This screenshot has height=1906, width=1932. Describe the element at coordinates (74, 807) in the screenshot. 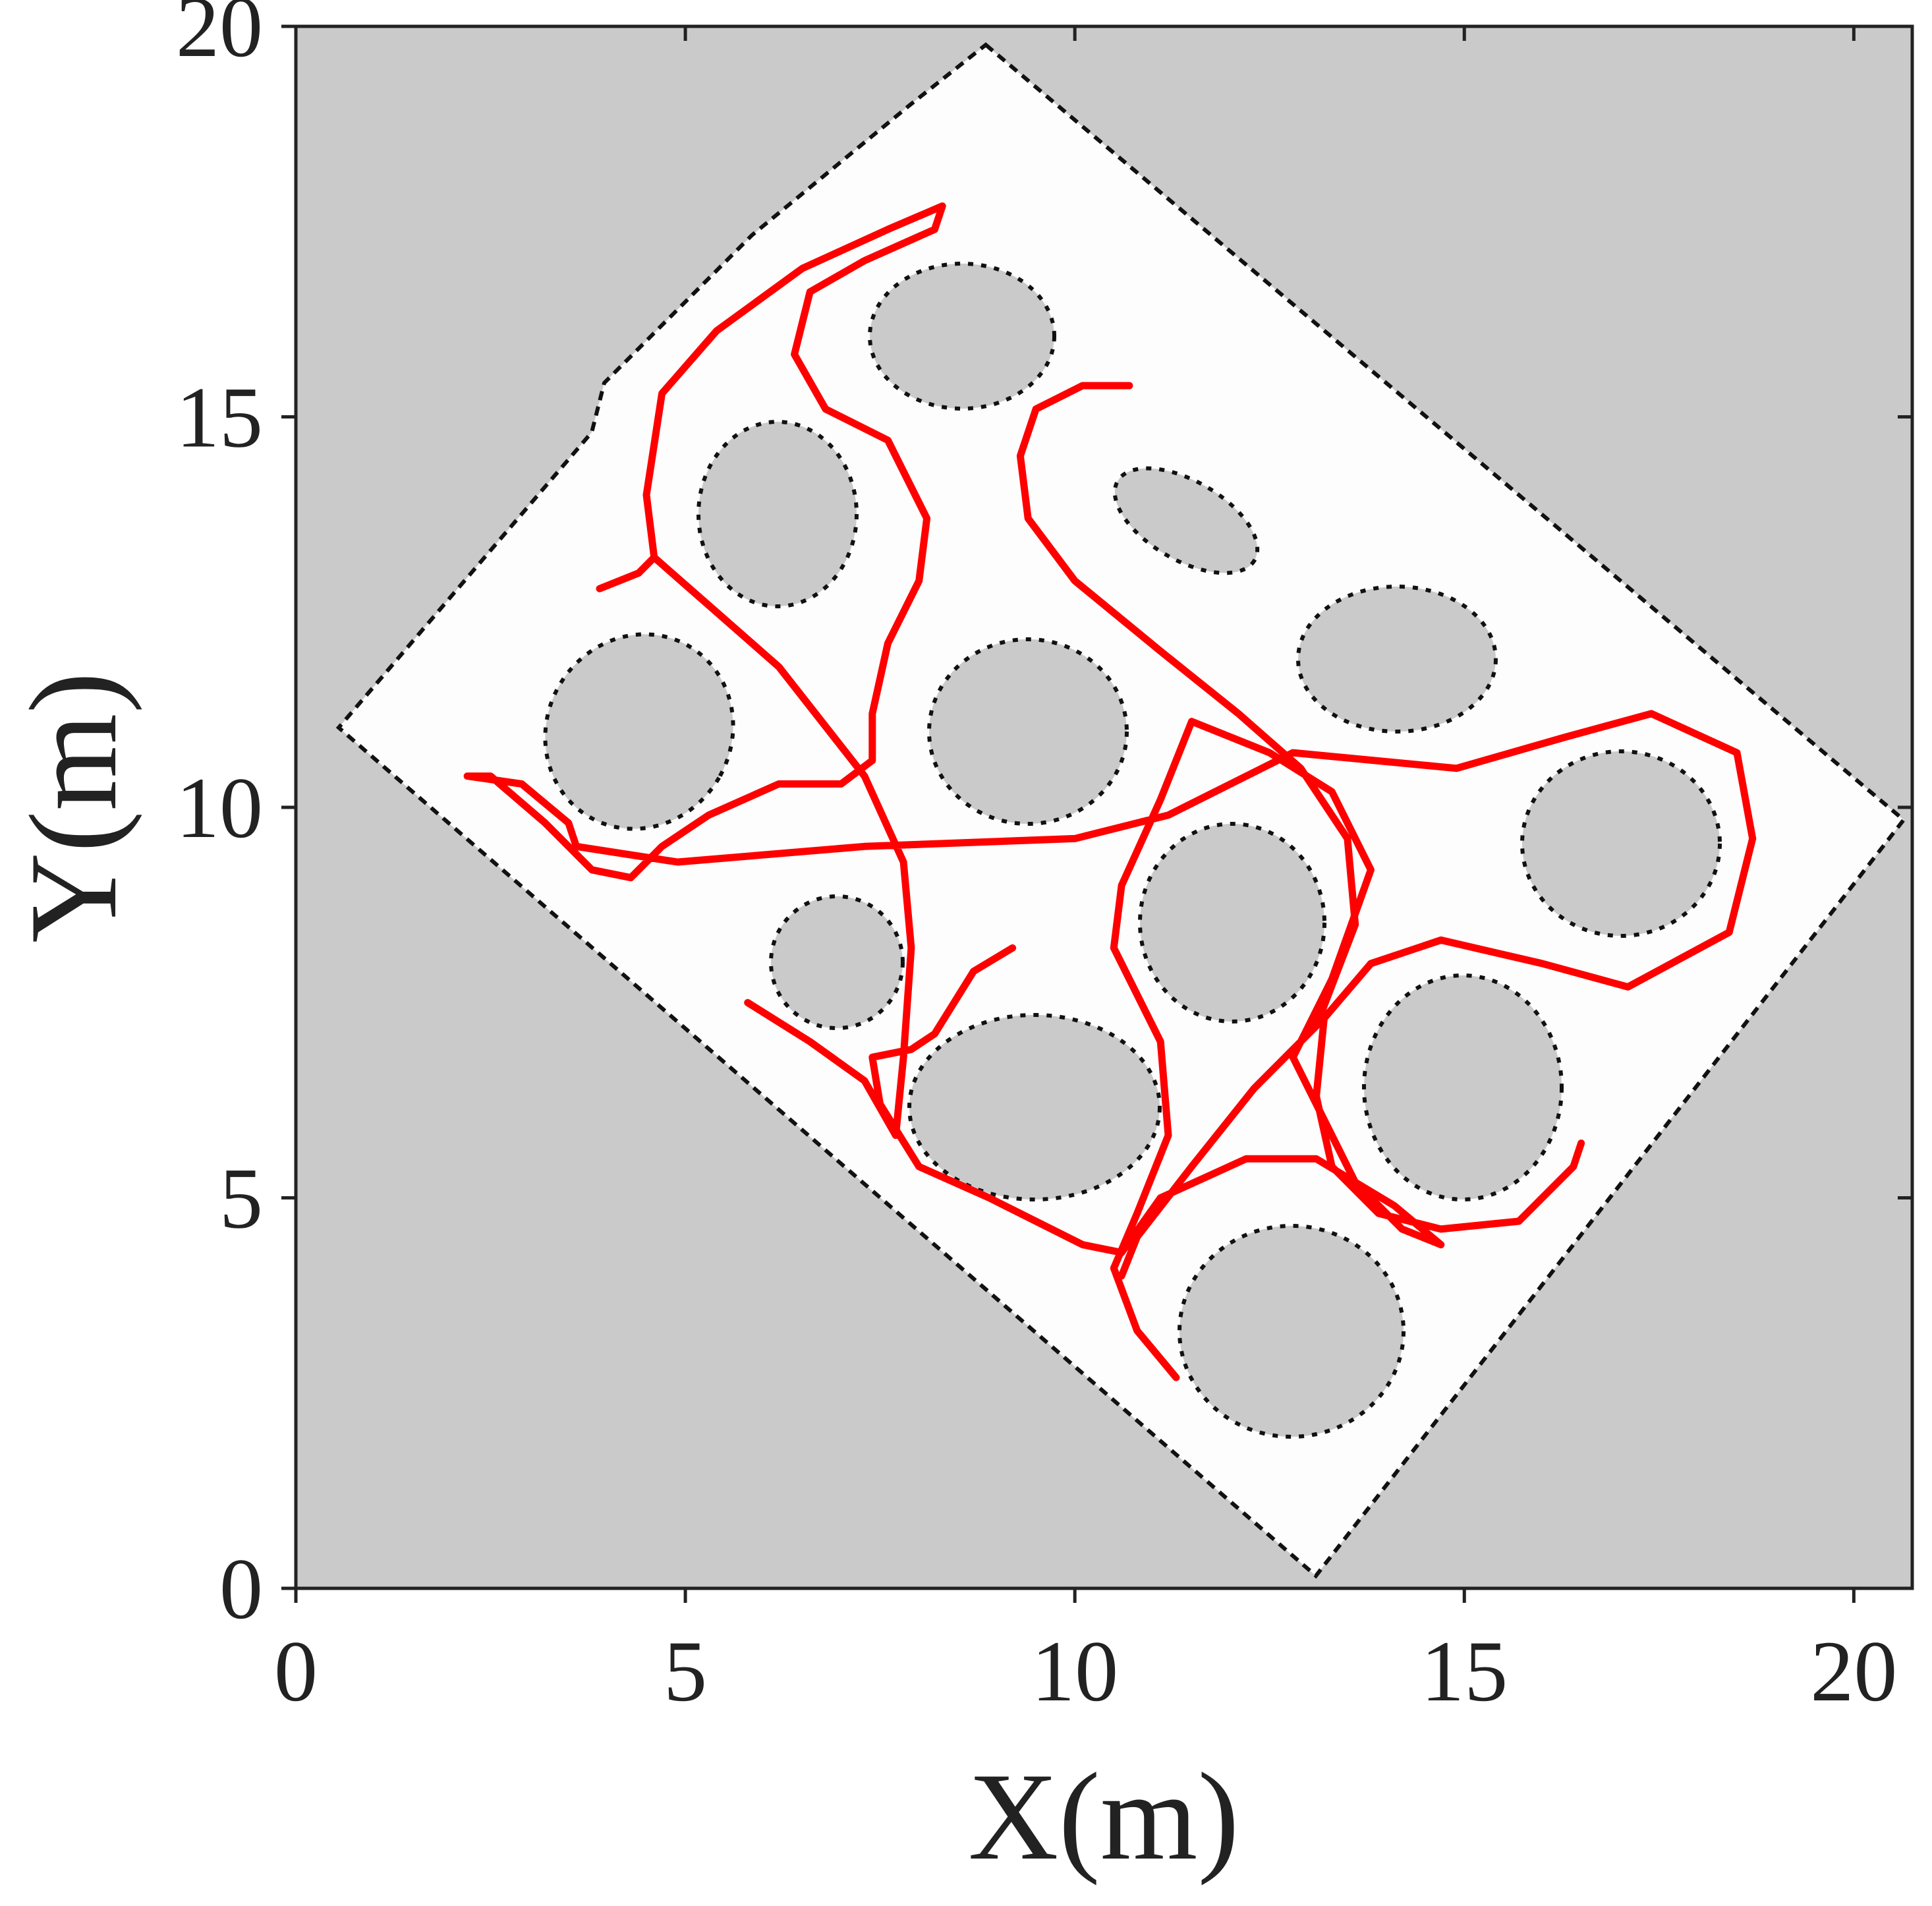

I see `y-axis-label: Y(m)` at that location.